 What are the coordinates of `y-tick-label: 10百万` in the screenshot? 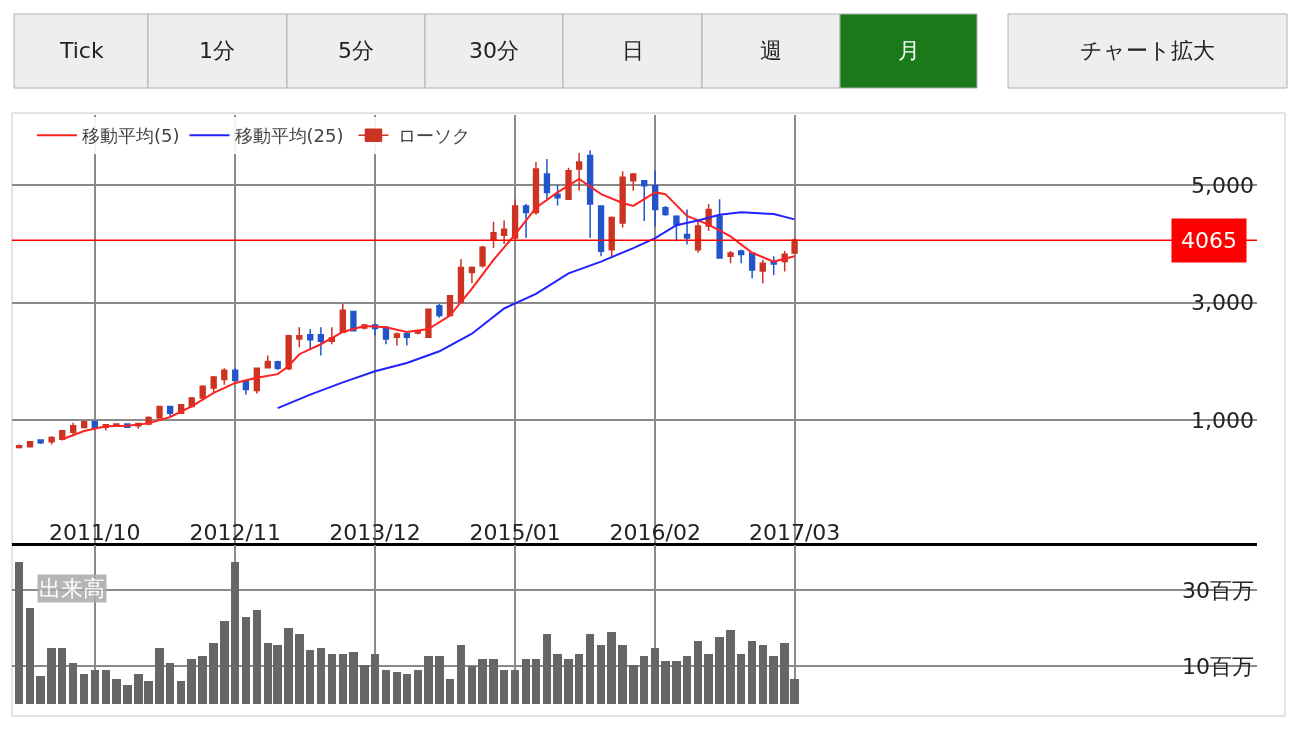 It's located at (1218, 666).